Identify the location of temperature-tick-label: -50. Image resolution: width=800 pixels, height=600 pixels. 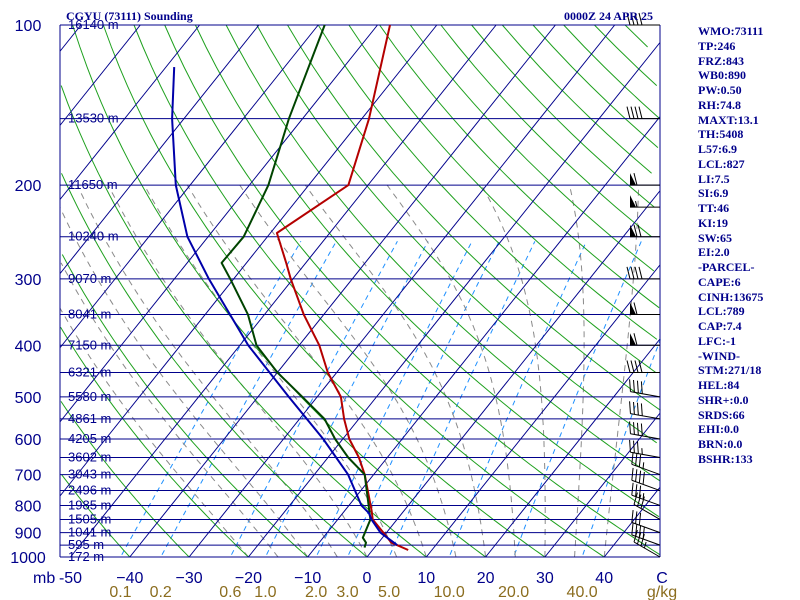
(70, 578).